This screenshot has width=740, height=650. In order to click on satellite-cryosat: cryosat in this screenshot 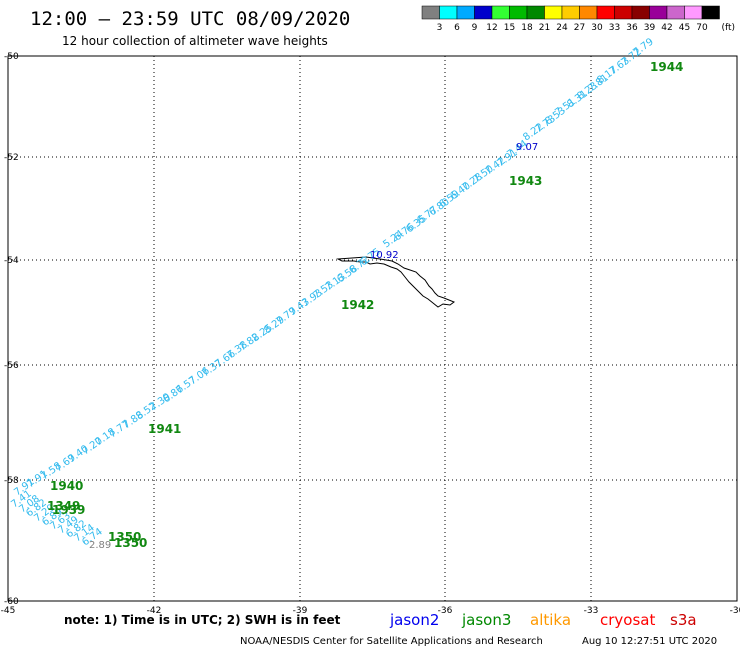, I will do `click(627, 620)`.